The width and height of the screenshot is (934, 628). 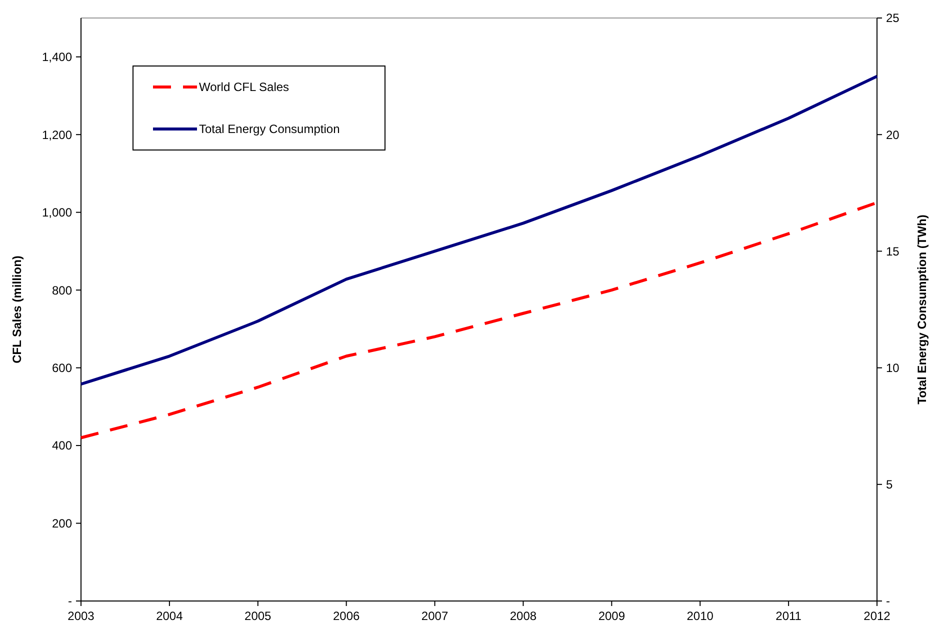 What do you see at coordinates (57, 57) in the screenshot?
I see `y-tick-label: 1,400` at bounding box center [57, 57].